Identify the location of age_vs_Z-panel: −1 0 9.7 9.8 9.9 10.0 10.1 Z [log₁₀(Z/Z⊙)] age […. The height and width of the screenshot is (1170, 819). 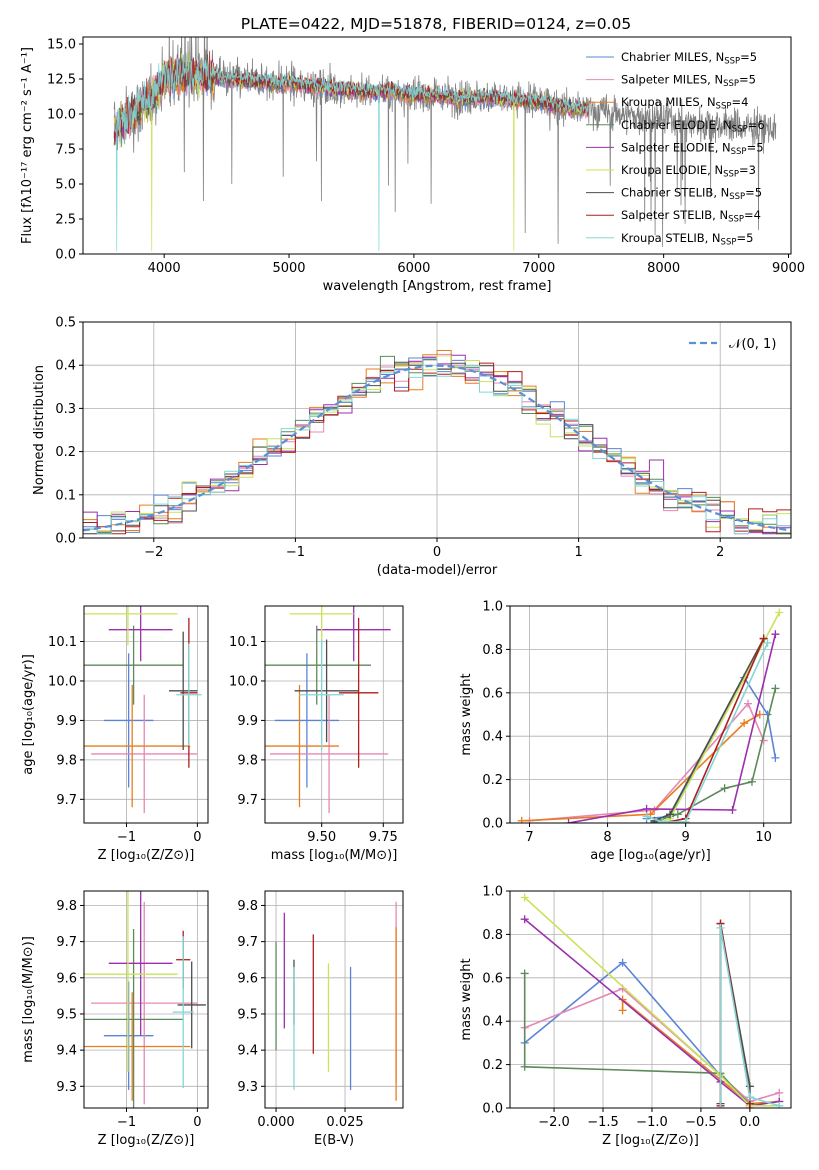
(115, 734).